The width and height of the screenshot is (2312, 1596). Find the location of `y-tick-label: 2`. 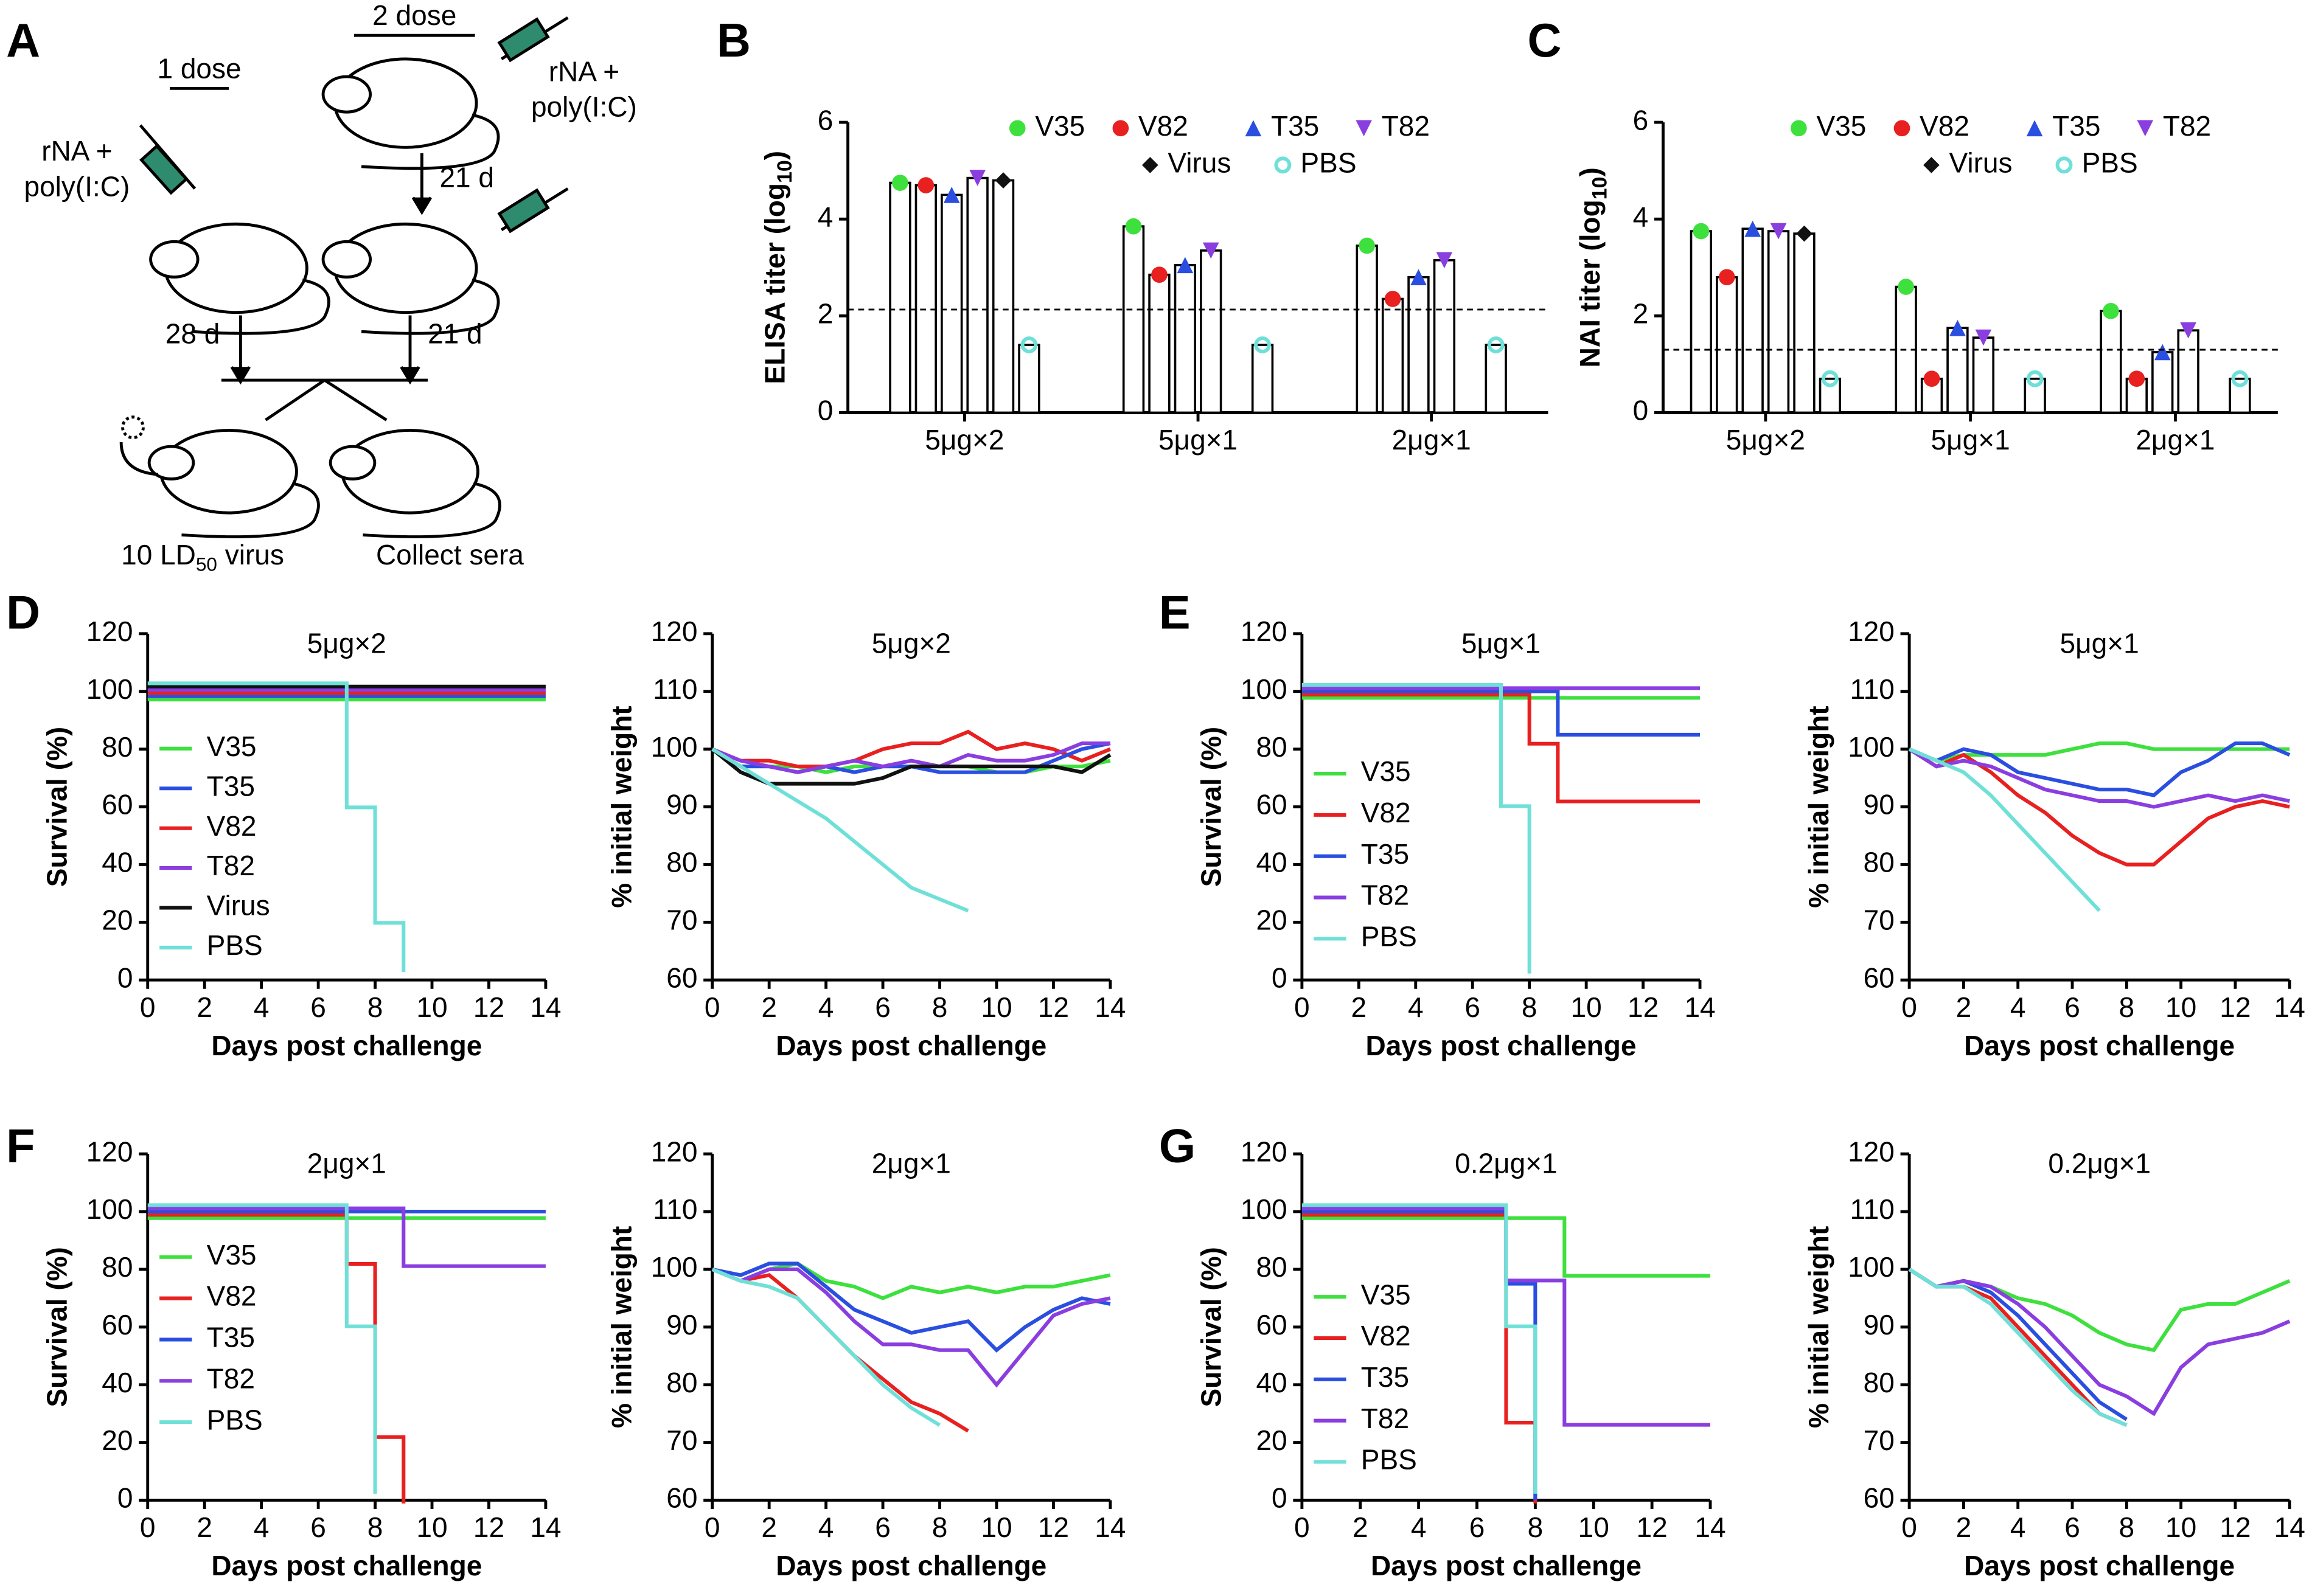

y-tick-label: 2 is located at coordinates (826, 313).